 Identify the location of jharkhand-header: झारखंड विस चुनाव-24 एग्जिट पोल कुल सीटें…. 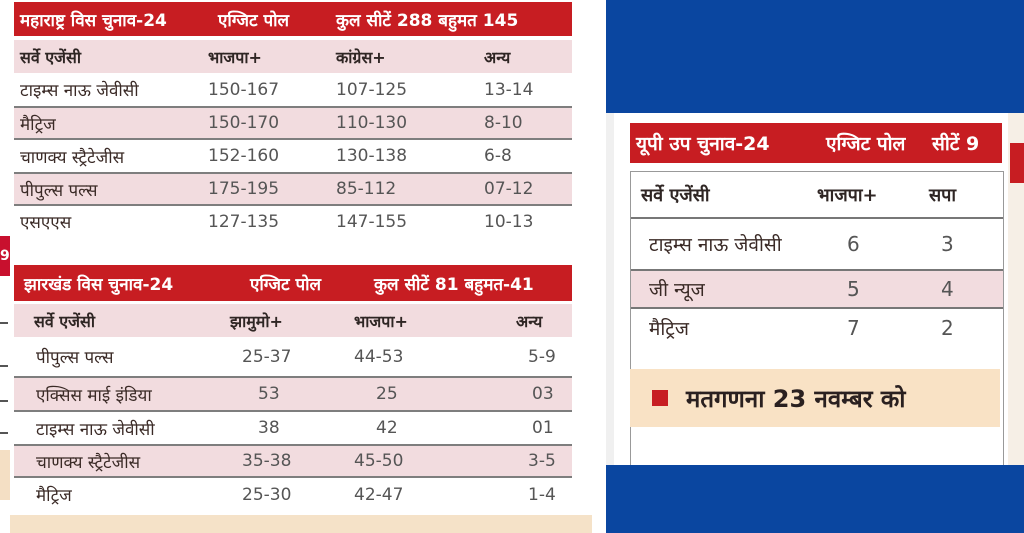
(293, 283).